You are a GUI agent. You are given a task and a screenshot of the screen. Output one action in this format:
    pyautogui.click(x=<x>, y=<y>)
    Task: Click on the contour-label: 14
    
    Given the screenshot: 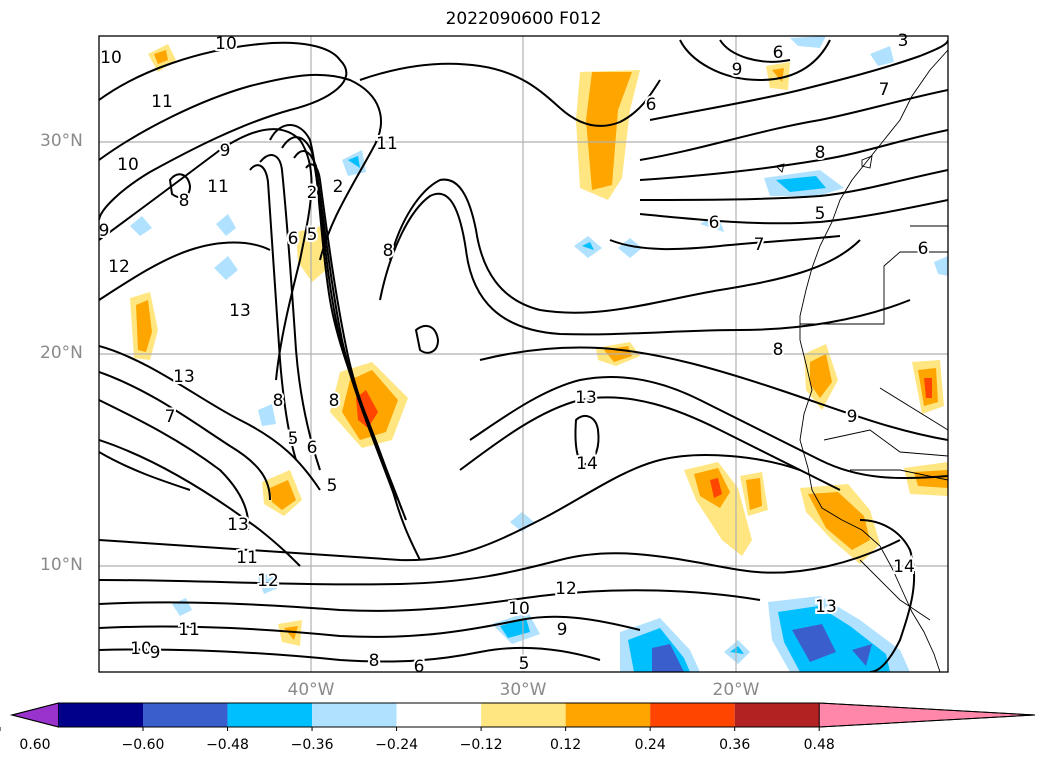 What is the action you would take?
    pyautogui.click(x=587, y=464)
    